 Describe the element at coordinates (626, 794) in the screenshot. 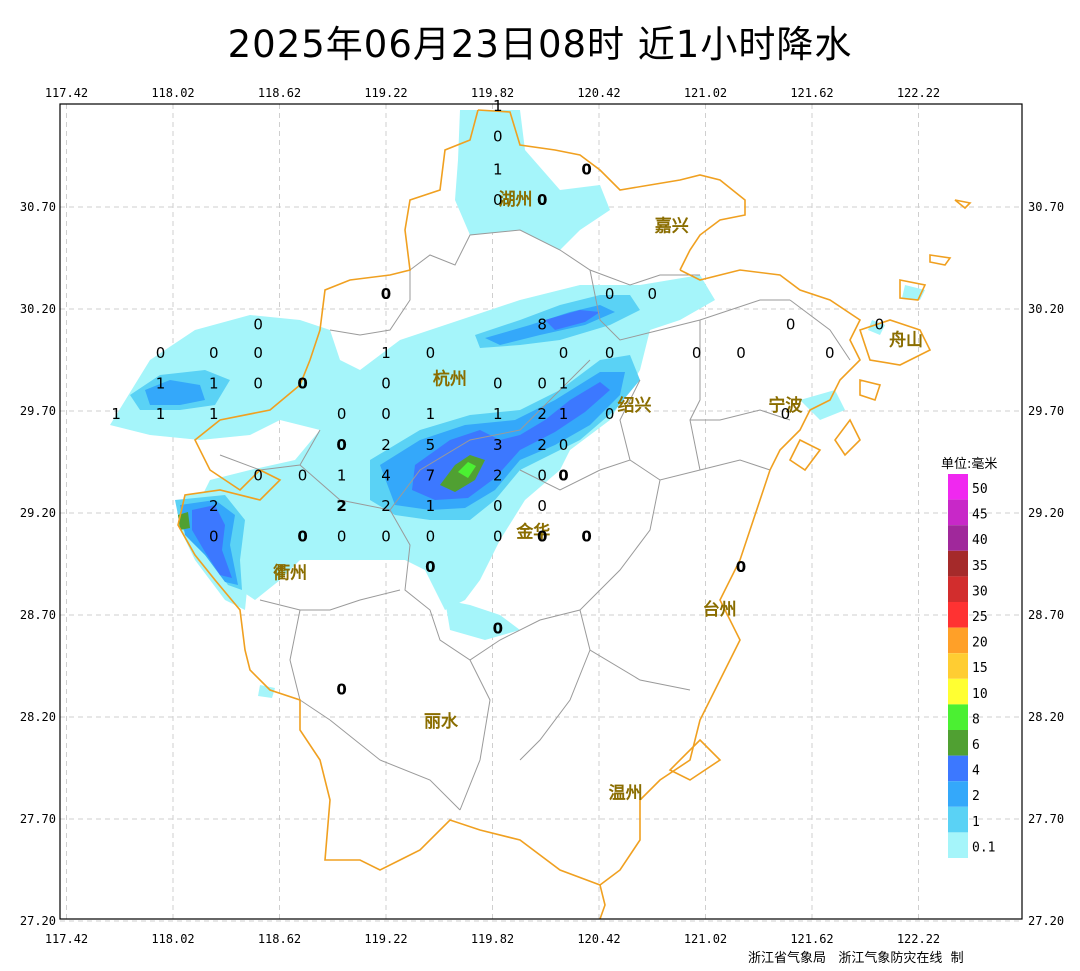

I see `city-label: 温州` at that location.